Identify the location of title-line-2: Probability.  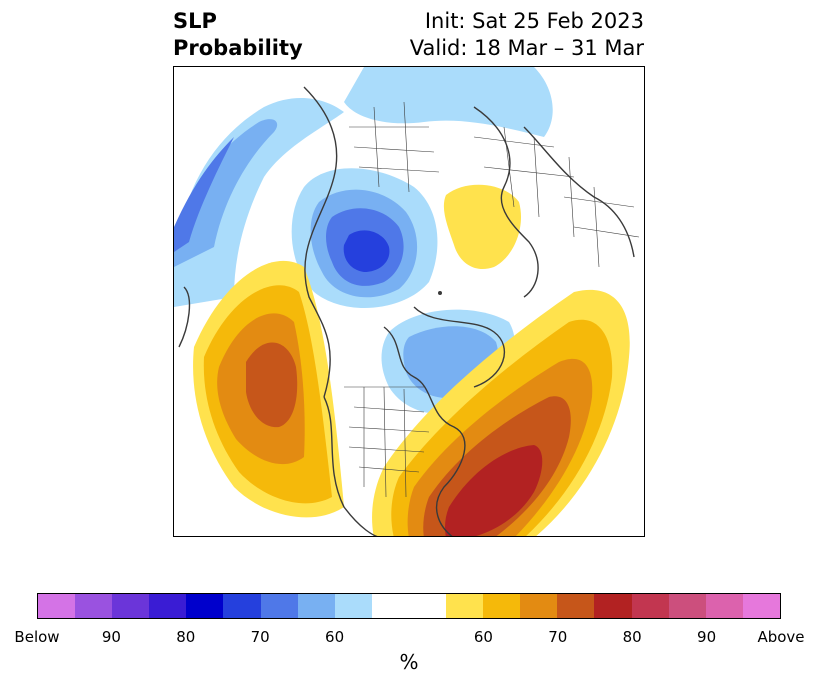
(238, 48).